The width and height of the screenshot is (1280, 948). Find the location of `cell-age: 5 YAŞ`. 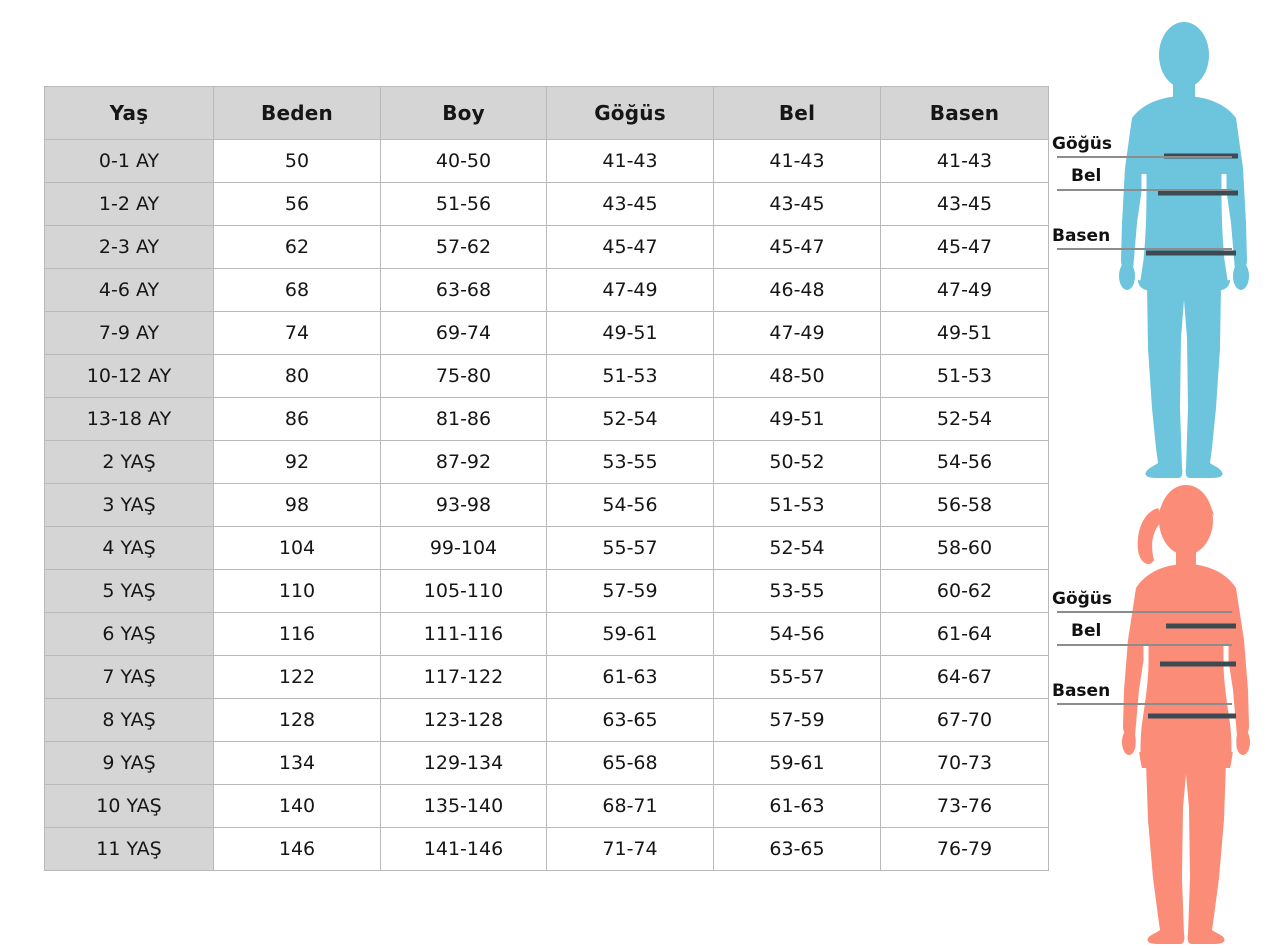

cell-age: 5 YAŞ is located at coordinates (129, 591).